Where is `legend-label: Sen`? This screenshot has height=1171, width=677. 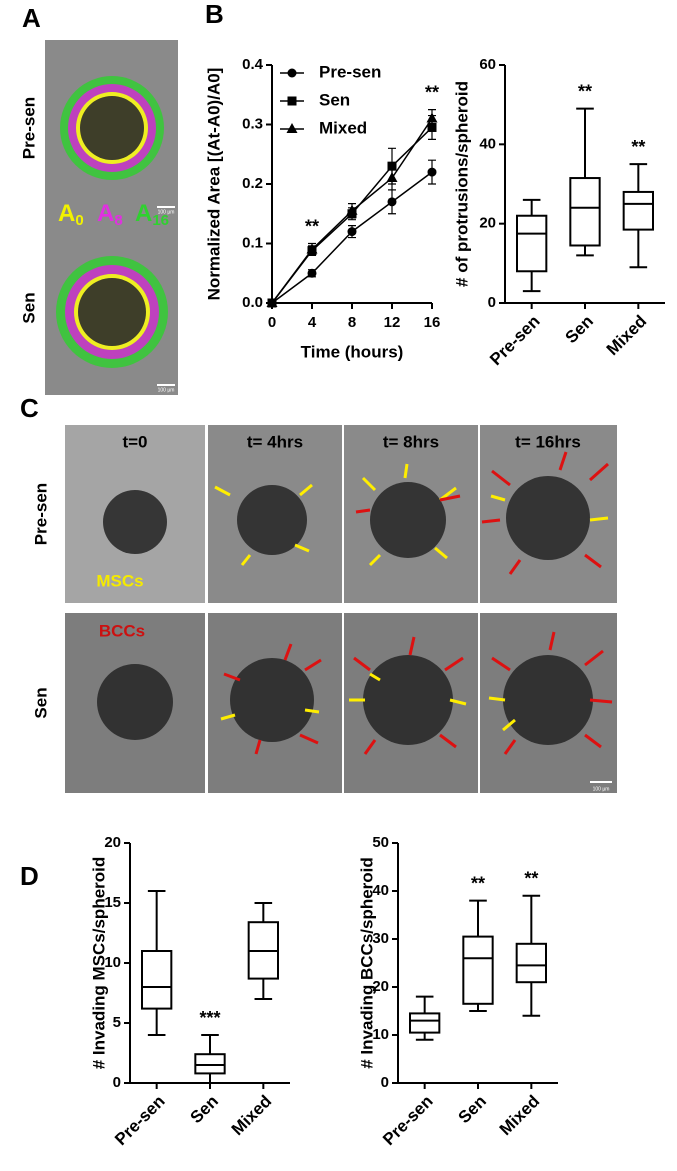
legend-label: Sen is located at coordinates (334, 99).